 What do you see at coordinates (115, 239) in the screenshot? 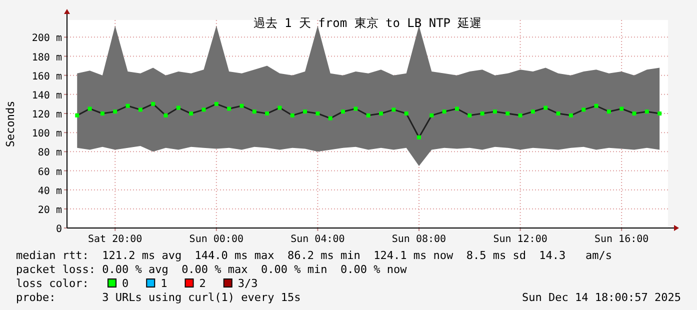
I see `x-tick-label: Sat 20:00` at bounding box center [115, 239].